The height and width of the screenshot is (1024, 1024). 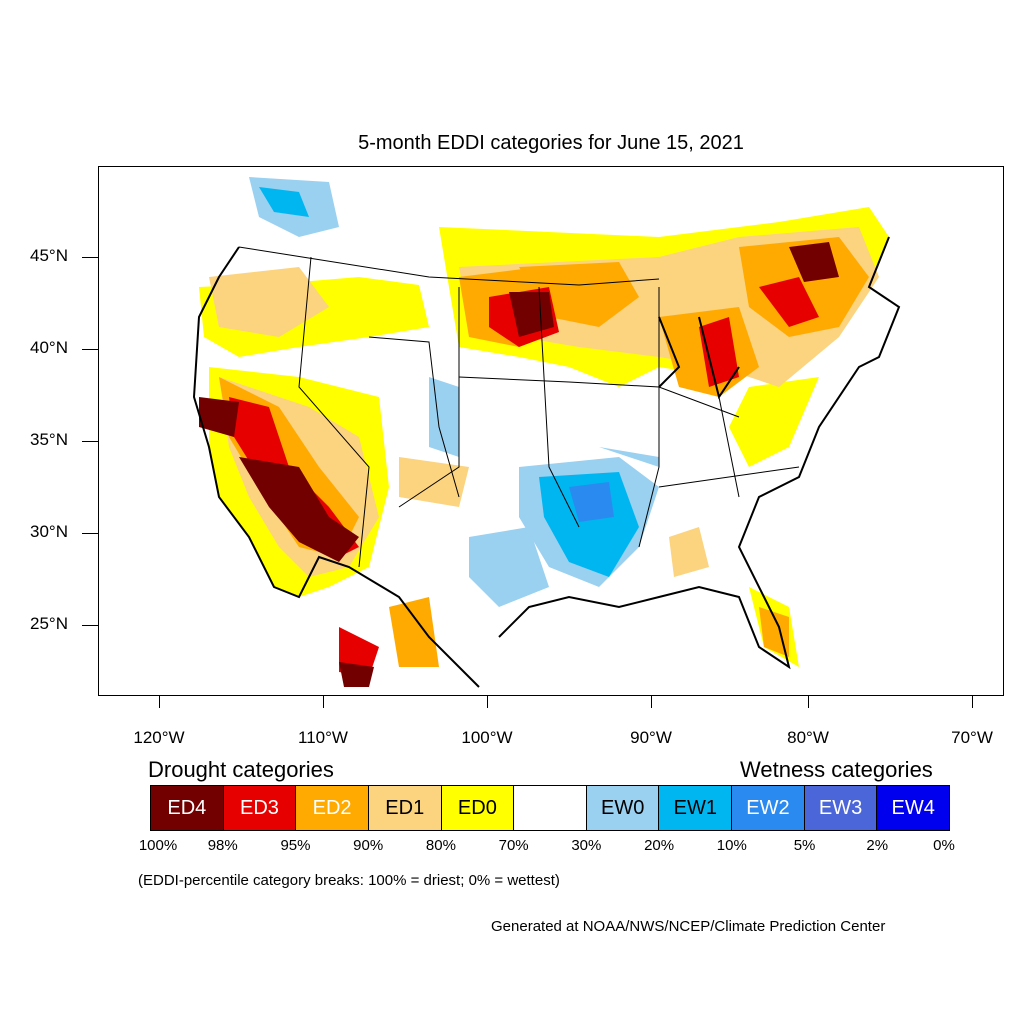 I want to click on percentile-label: 5%, so click(x=804, y=845).